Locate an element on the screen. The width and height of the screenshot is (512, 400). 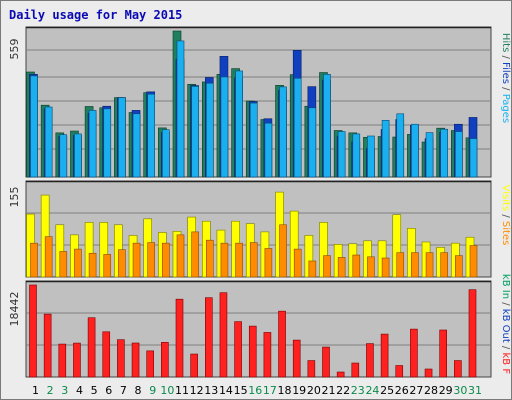
legend-kbin_label: kB In is located at coordinates (505, 288).